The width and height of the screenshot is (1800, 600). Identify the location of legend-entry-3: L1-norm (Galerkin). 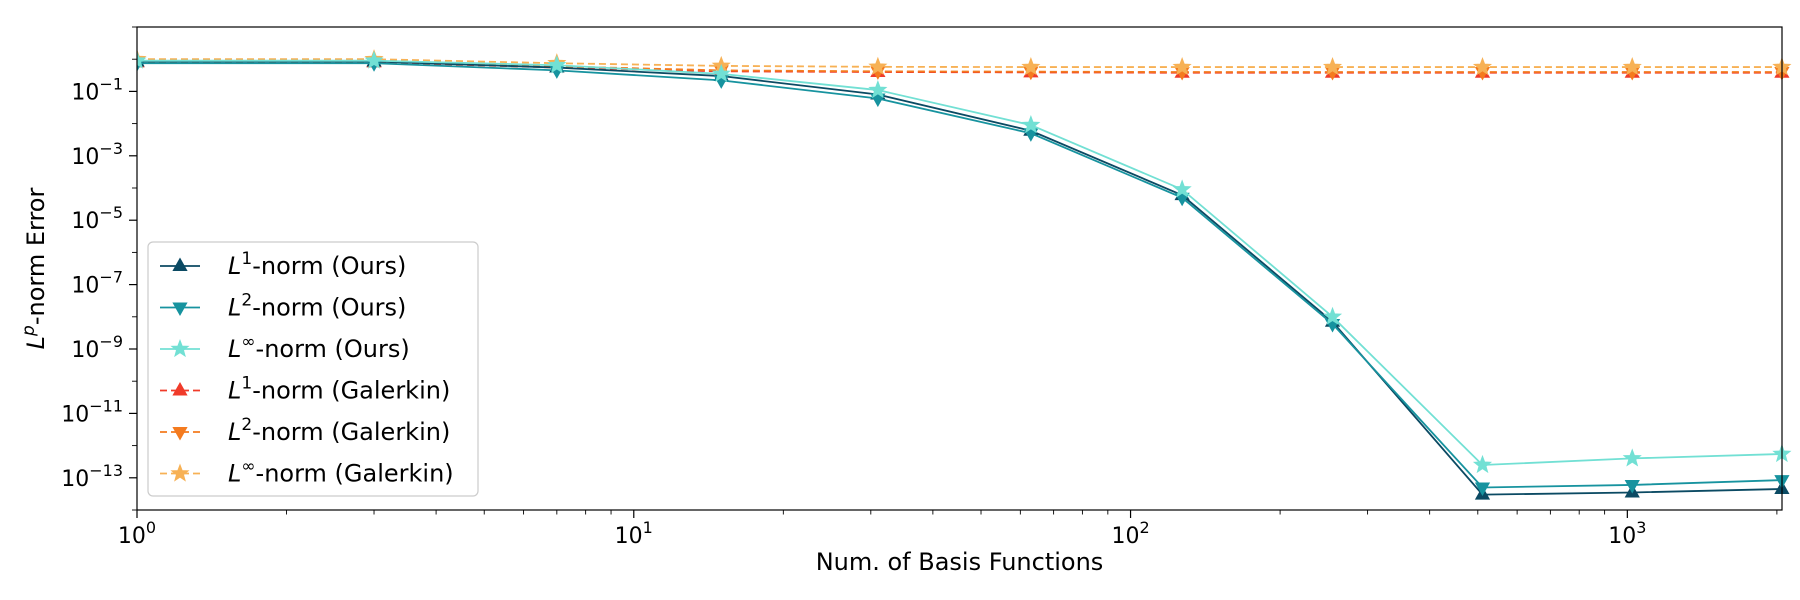
(305, 389).